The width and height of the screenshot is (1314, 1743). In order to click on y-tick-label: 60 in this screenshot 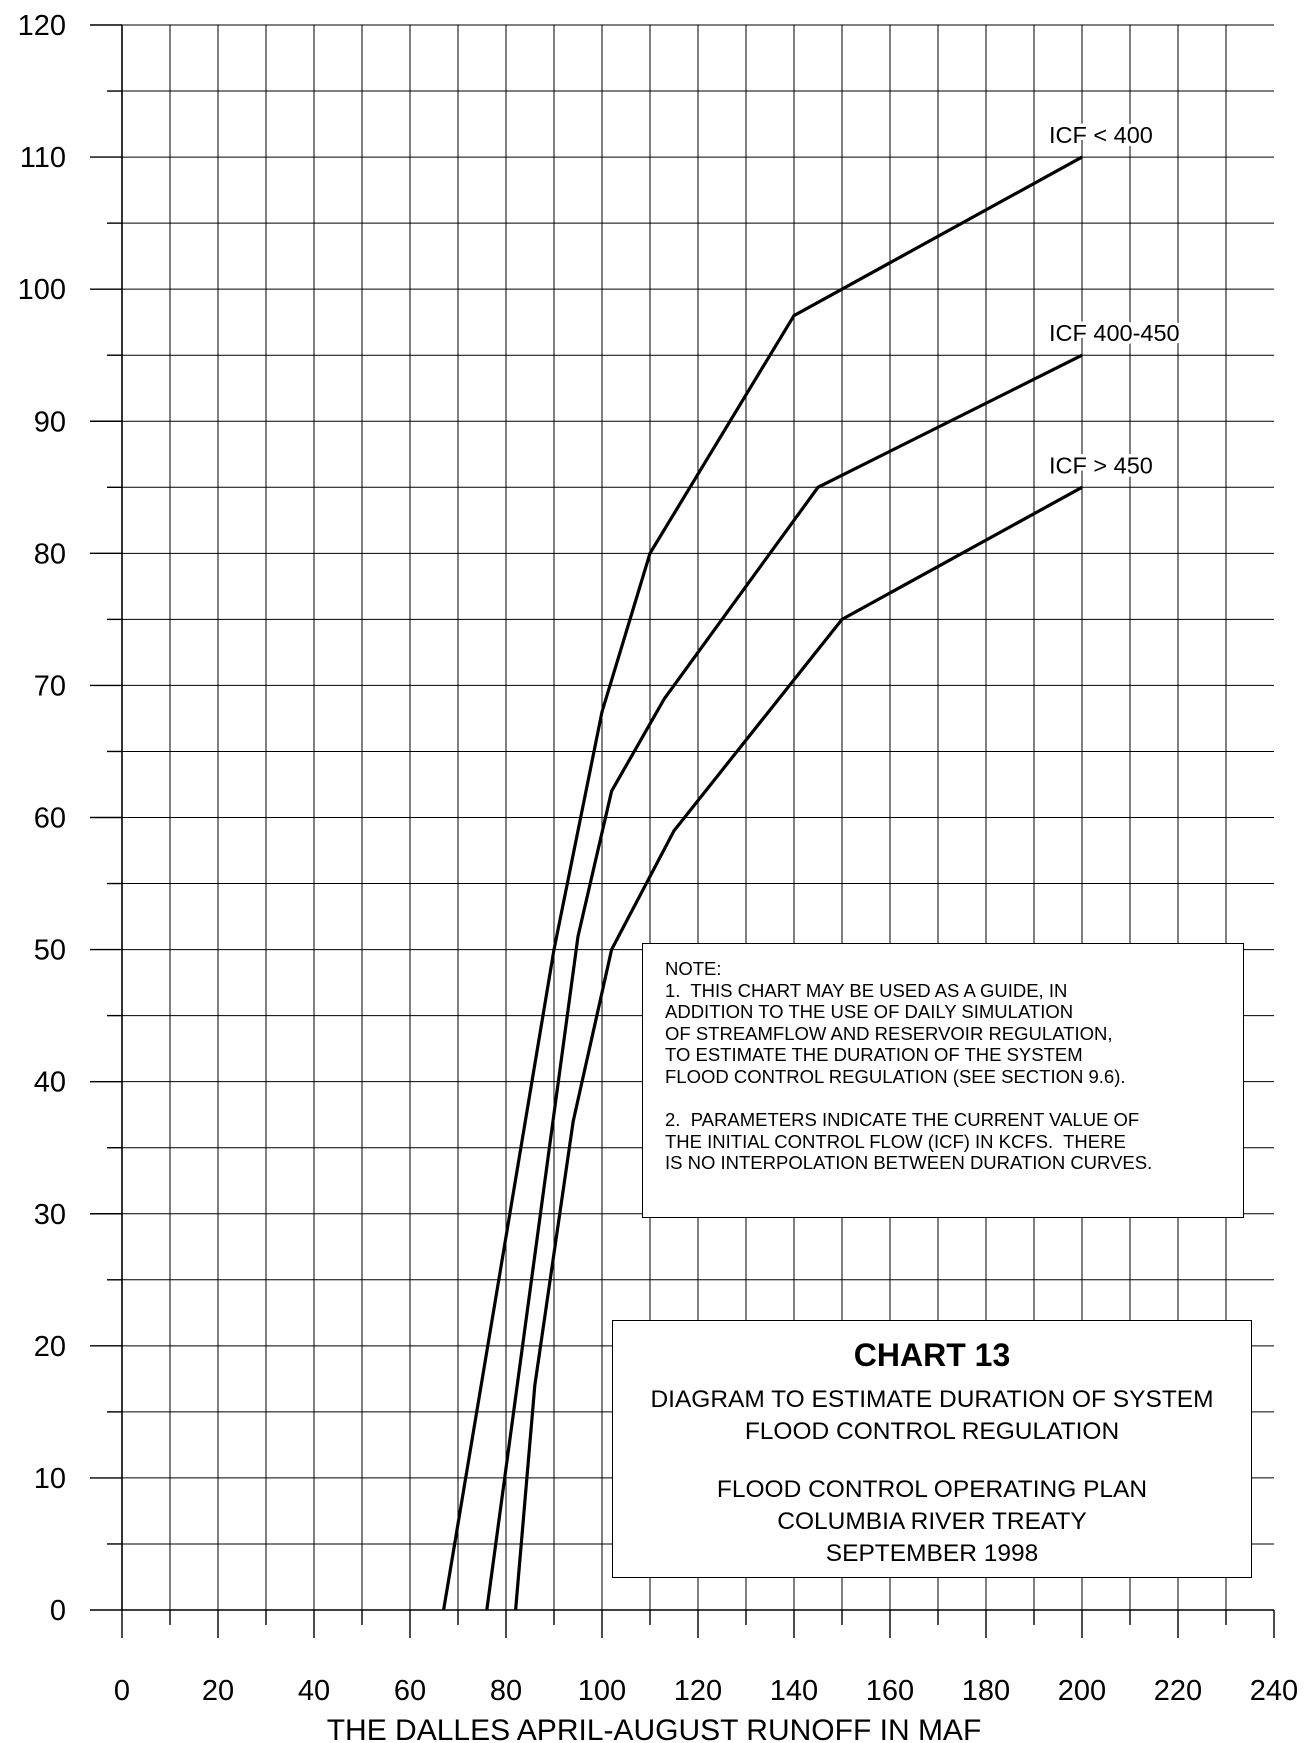, I will do `click(50, 819)`.